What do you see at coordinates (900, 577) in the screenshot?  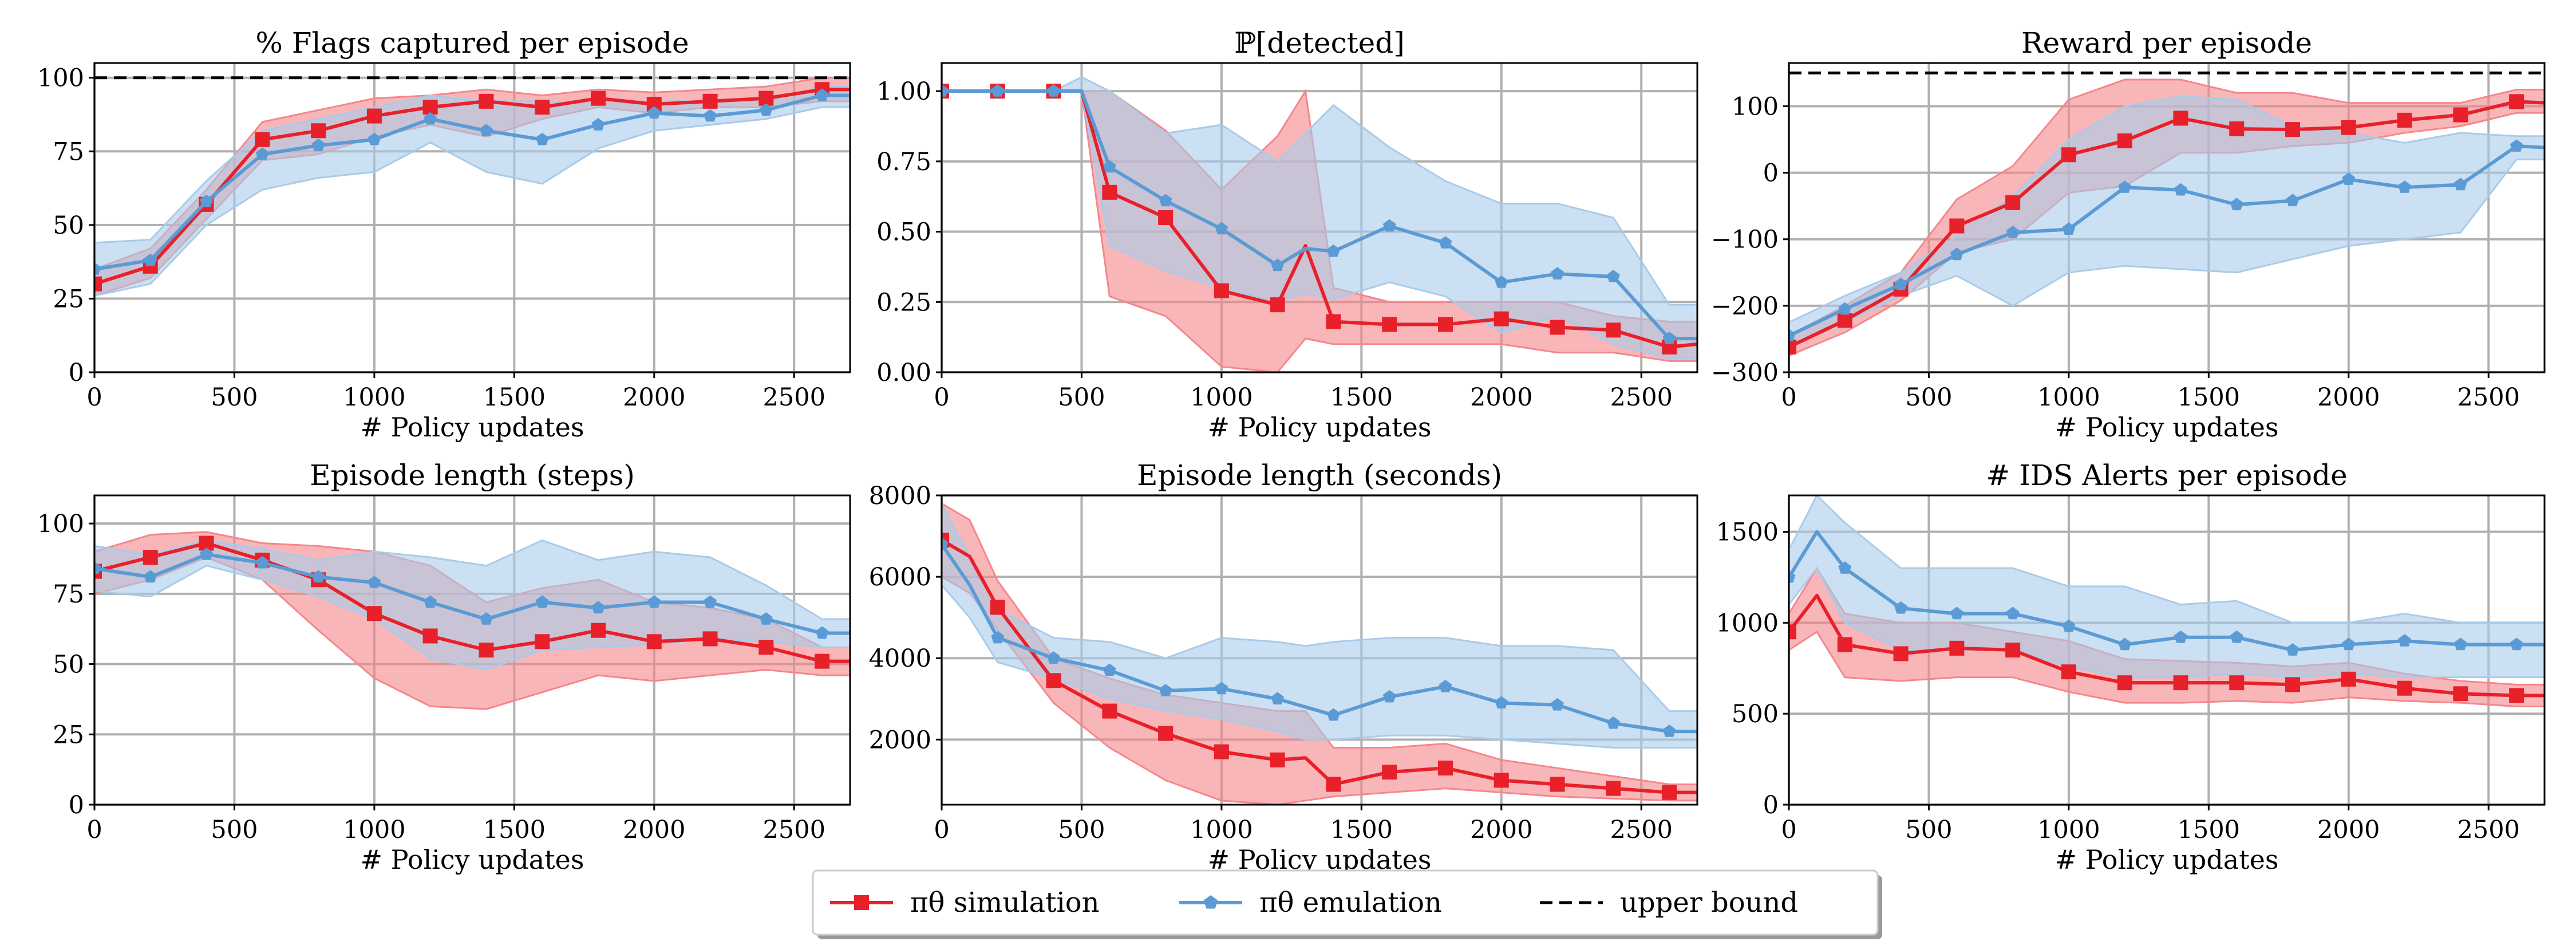 I see `y-tick-label: 6000` at bounding box center [900, 577].